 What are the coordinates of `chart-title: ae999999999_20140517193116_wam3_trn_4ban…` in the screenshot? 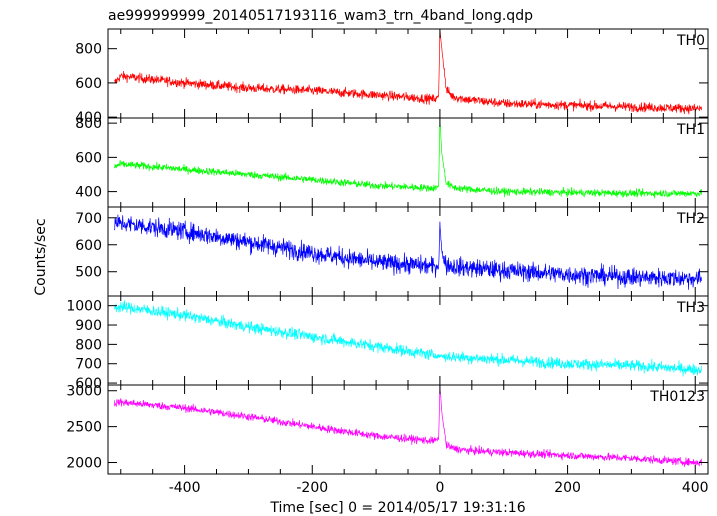 It's located at (320, 16).